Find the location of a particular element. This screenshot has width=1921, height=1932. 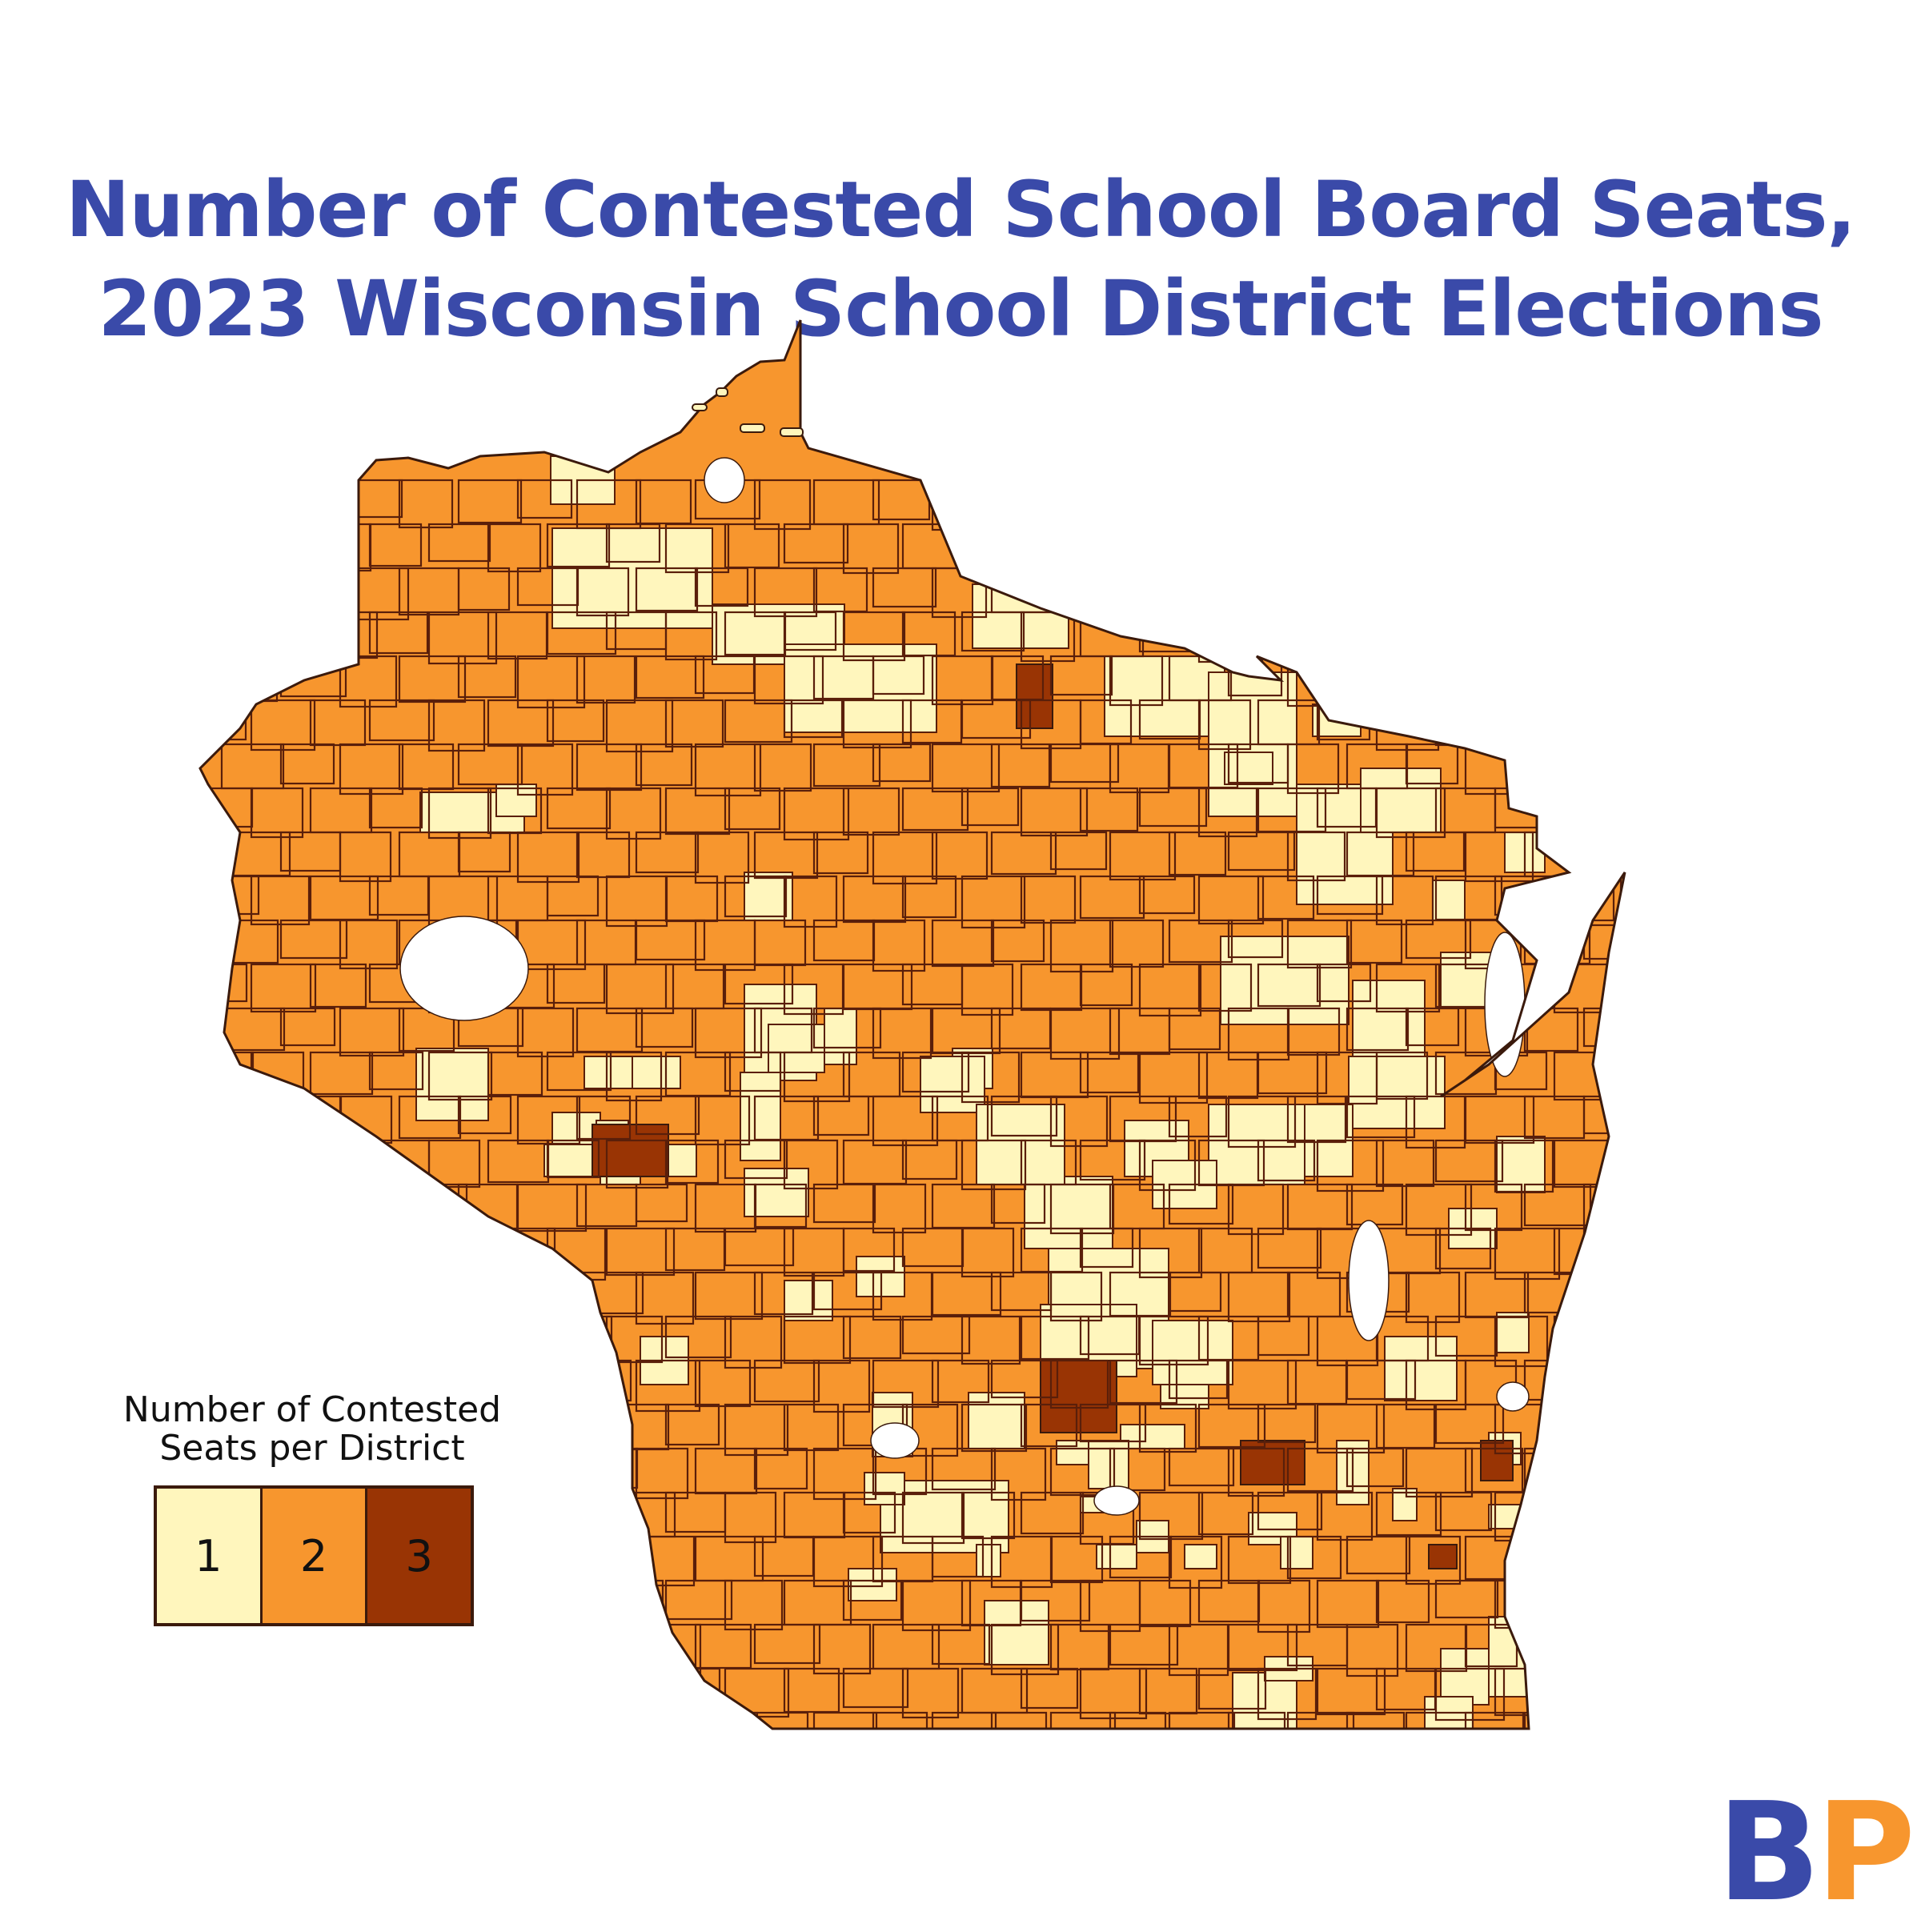

lake-no-data is located at coordinates (895, 1440).